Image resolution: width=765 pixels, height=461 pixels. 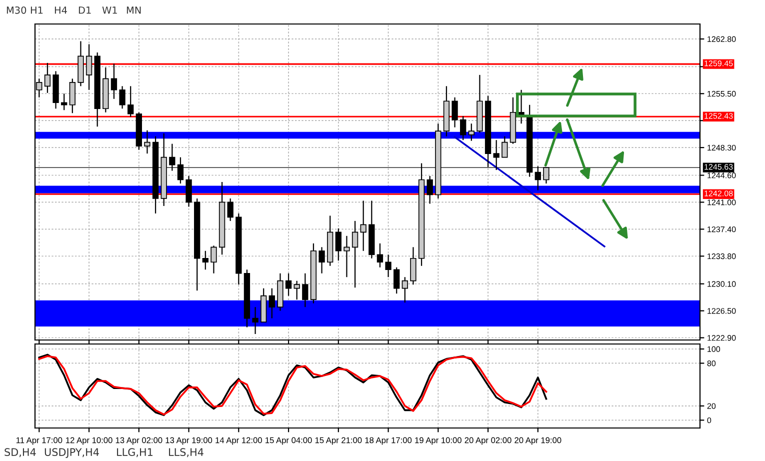 What do you see at coordinates (186, 453) in the screenshot?
I see `text: LLS,H4` at bounding box center [186, 453].